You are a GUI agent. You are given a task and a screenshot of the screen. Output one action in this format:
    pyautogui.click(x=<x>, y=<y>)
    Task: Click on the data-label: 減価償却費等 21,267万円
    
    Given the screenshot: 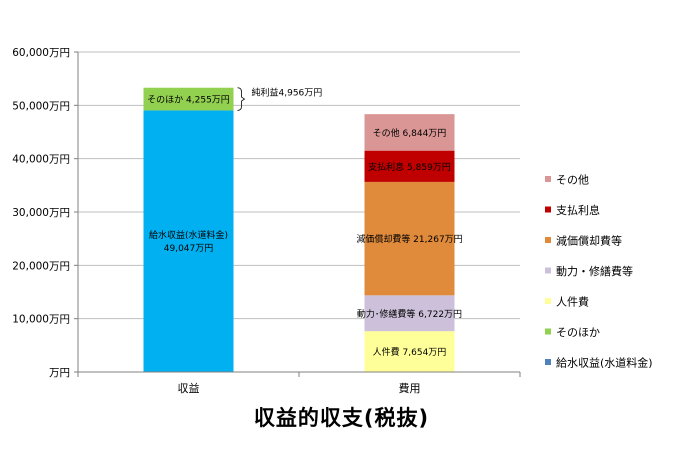 What is the action you would take?
    pyautogui.click(x=409, y=239)
    